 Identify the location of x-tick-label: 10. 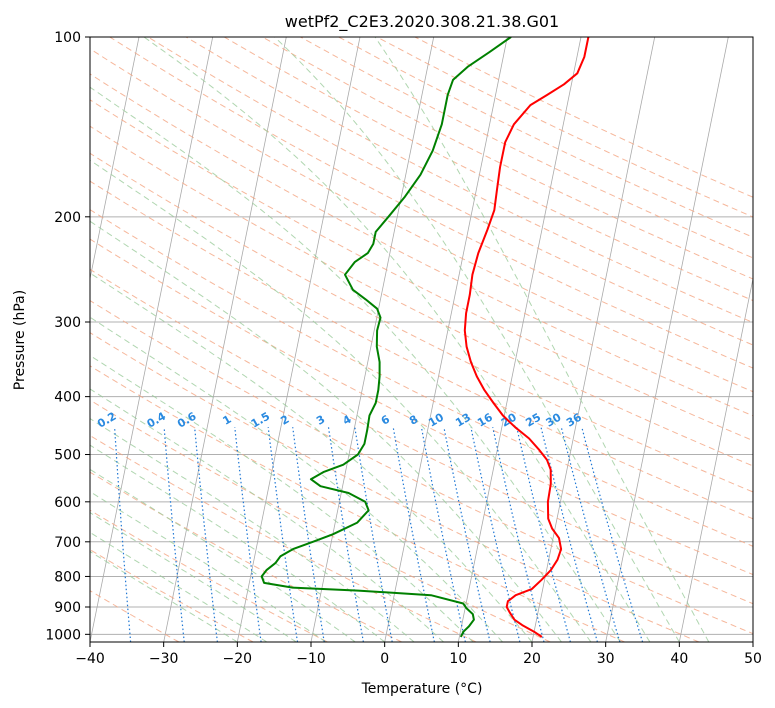
(458, 659).